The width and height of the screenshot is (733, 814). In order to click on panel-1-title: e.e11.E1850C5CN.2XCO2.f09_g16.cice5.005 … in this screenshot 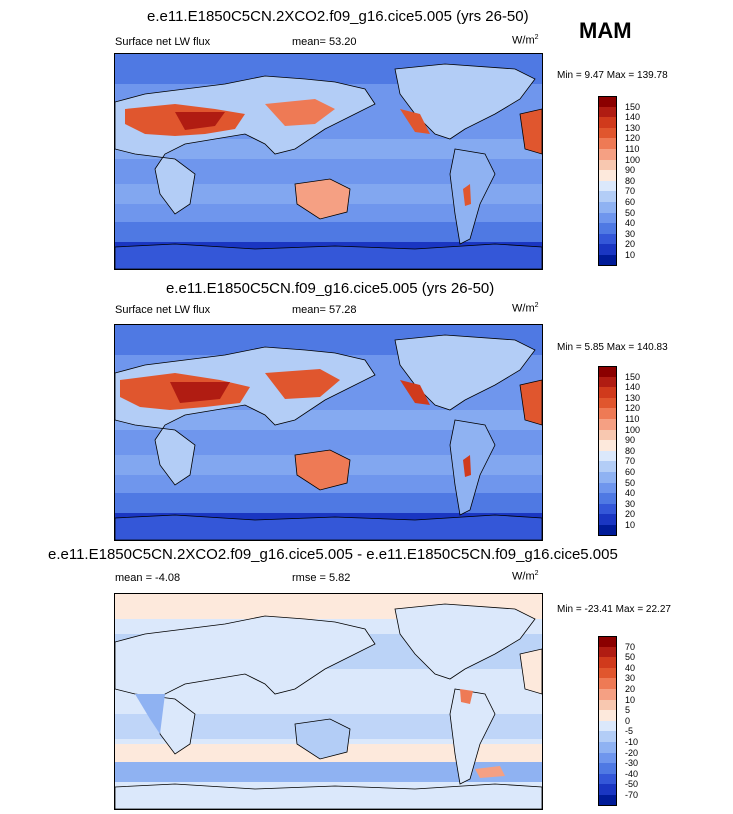, I will do `click(338, 16)`.